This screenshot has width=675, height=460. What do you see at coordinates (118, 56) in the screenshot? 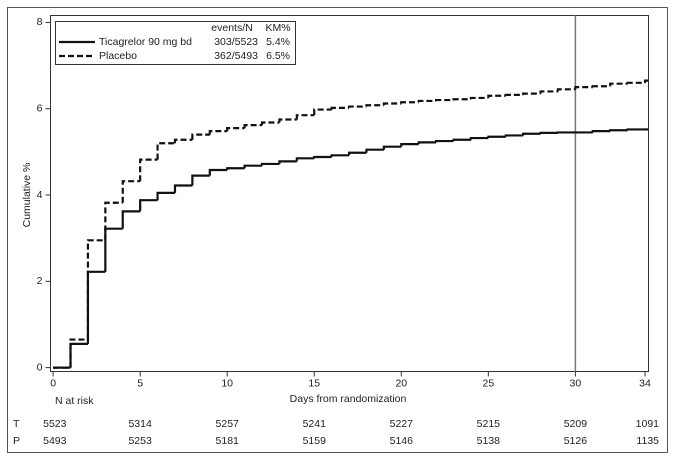
I see `legend-label: Placebo` at bounding box center [118, 56].